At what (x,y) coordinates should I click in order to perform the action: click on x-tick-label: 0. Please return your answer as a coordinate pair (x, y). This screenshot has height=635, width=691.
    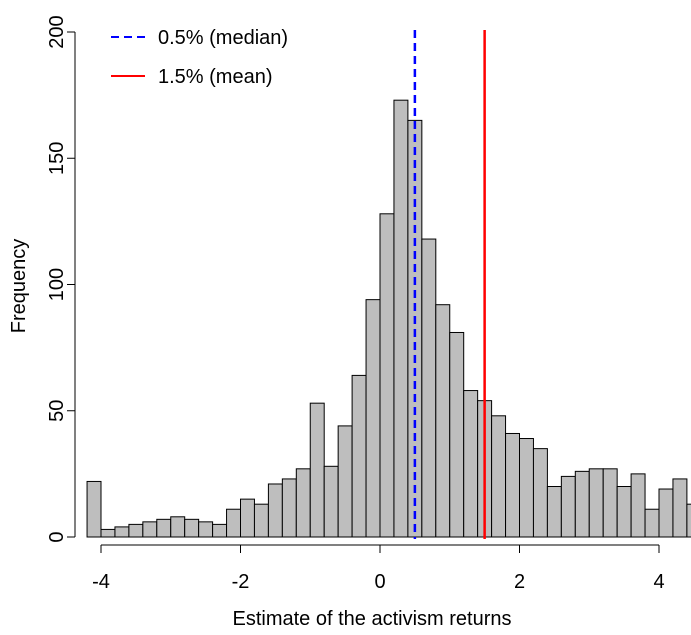
    Looking at the image, I should click on (379, 582).